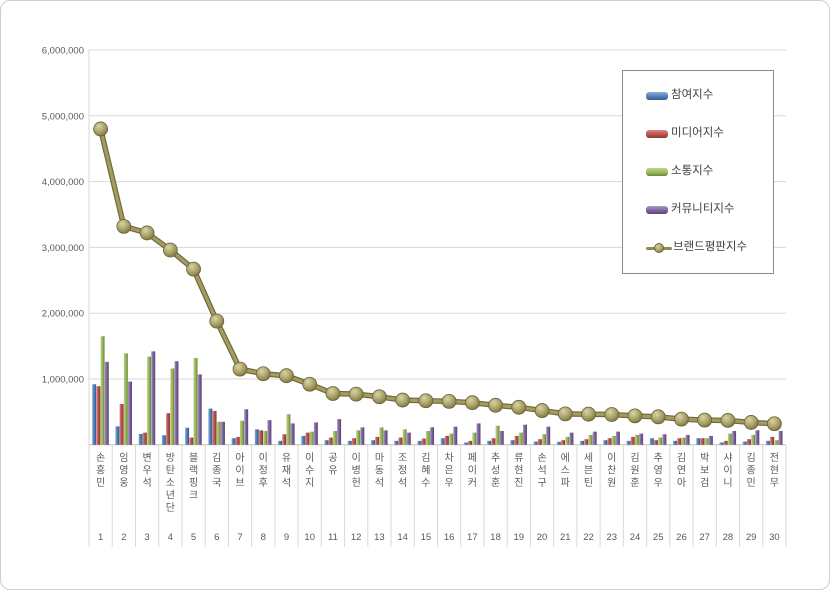 The image size is (830, 590). I want to click on bar-미디어지수-17, so click(470, 442).